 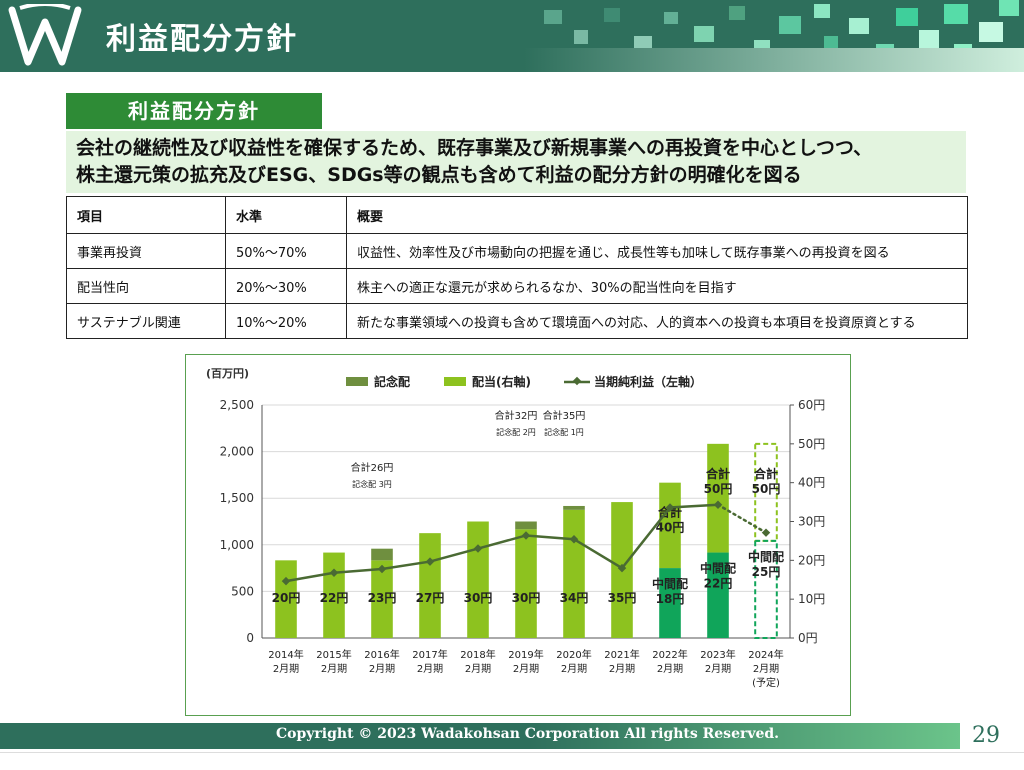 What do you see at coordinates (766, 589) in the screenshot?
I see `forecast-bar-interim` at bounding box center [766, 589].